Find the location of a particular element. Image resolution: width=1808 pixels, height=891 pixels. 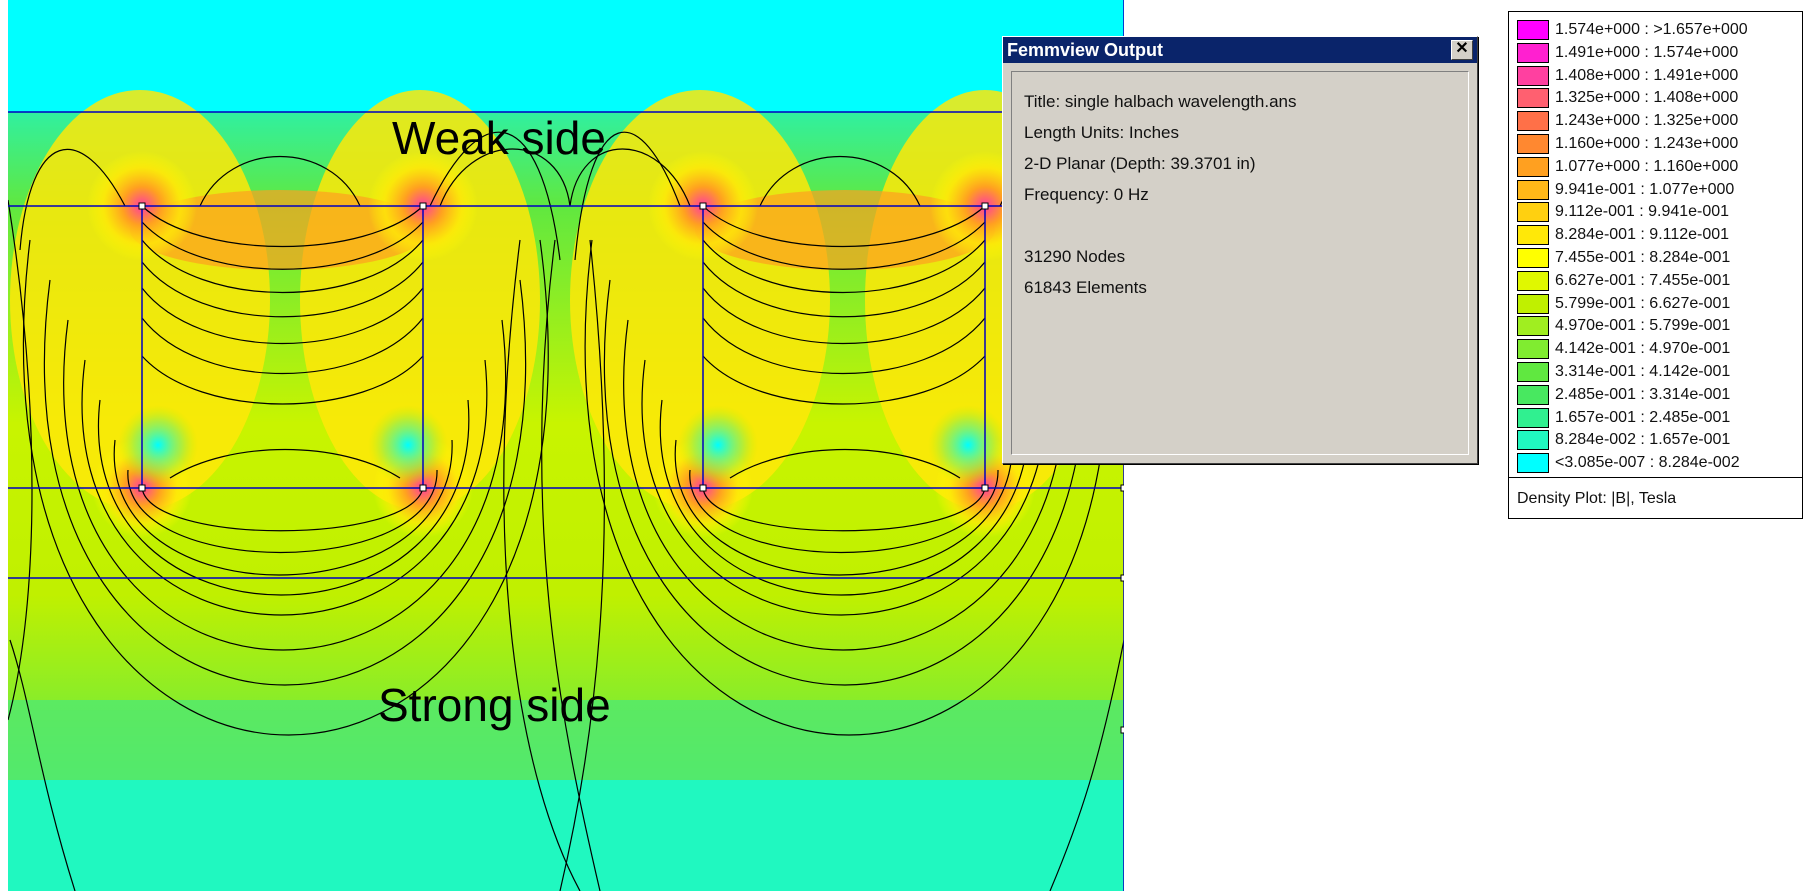

legend-label: 1.077e+000 : 1.160e+000 is located at coordinates (1647, 166).